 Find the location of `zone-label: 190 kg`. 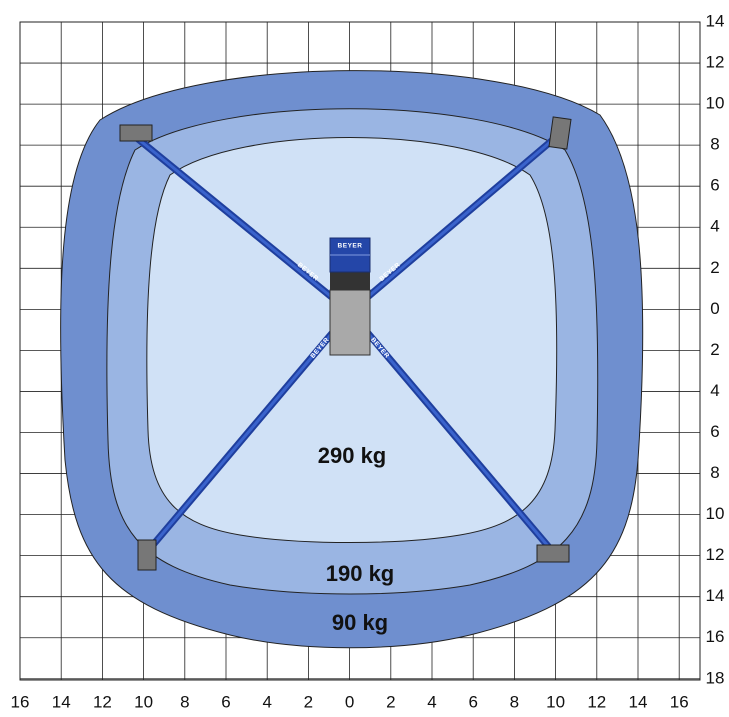

zone-label: 190 kg is located at coordinates (360, 573).